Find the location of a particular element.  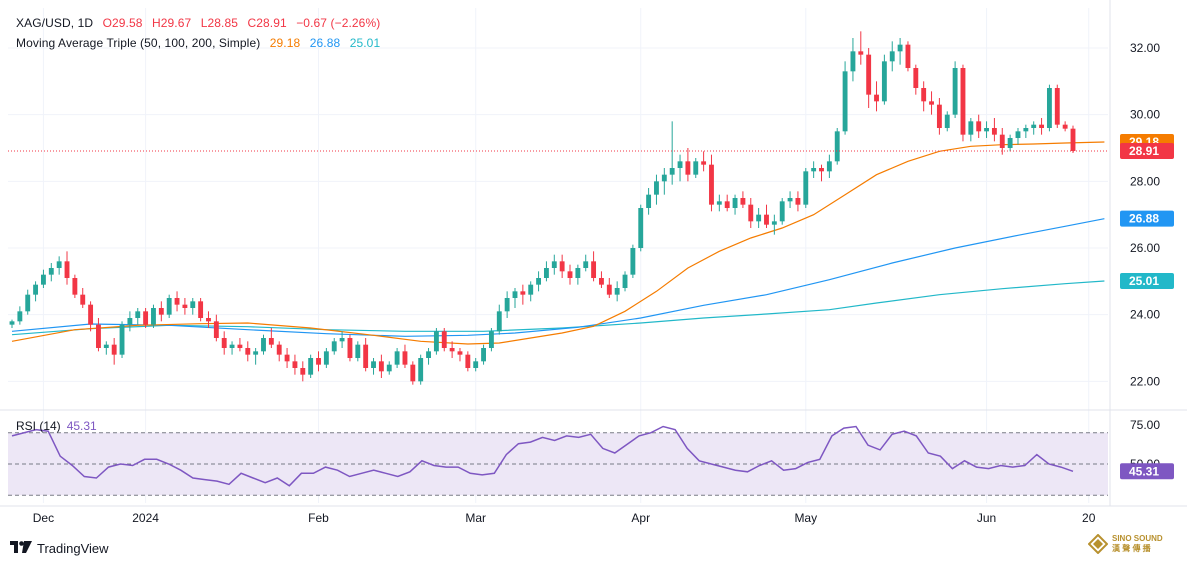

time-axis-label: Feb is located at coordinates (318, 518).